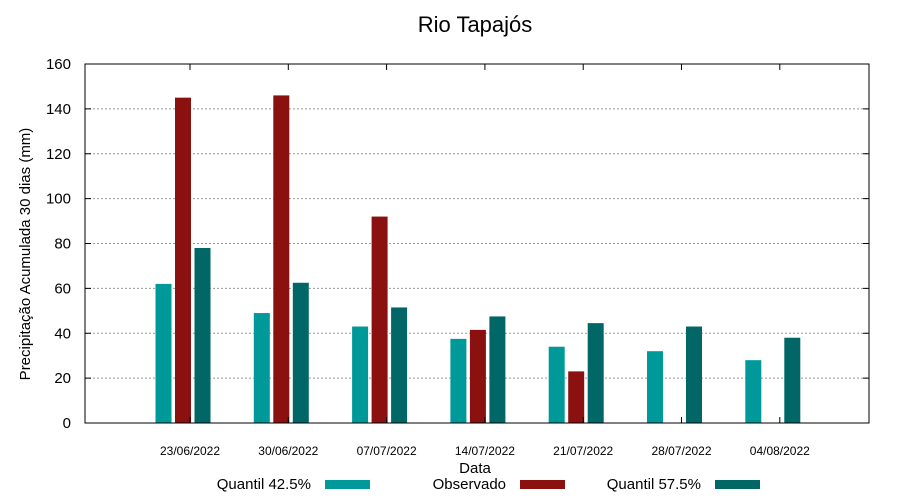  Describe the element at coordinates (58, 109) in the screenshot. I see `y-tick-label: 140` at that location.